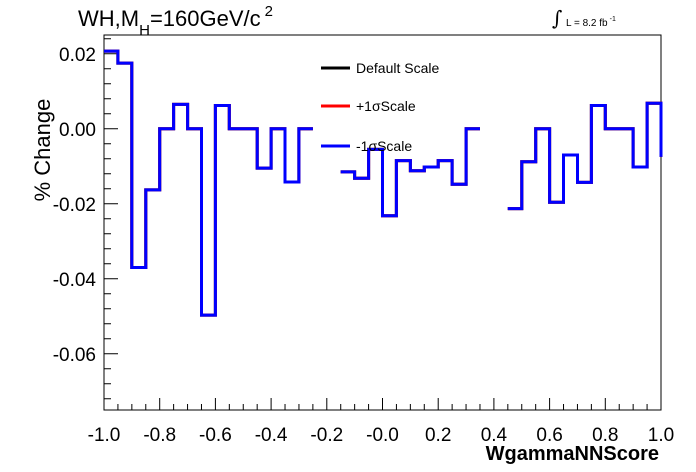 The height and width of the screenshot is (472, 696). Describe the element at coordinates (572, 454) in the screenshot. I see `x-axis-label: WgammaNNScore` at that location.